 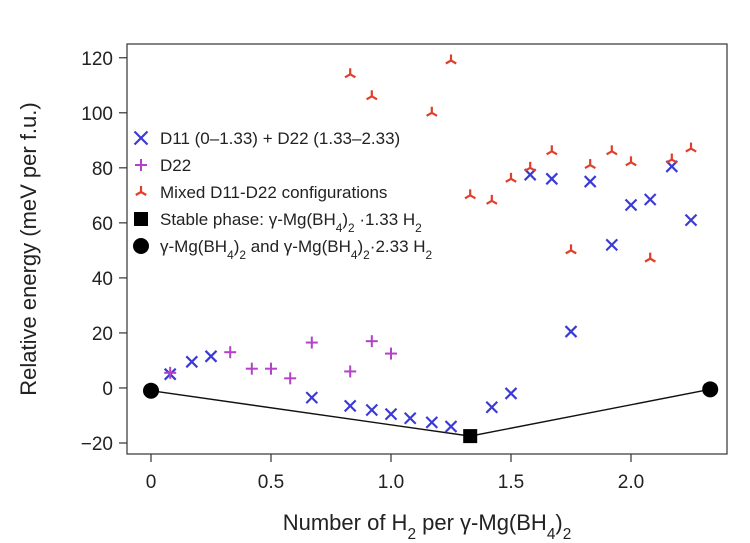 I want to click on legend-label: Stable phase: γ-Mg(BH4)2 ·1.33 H2, so click(x=291, y=222).